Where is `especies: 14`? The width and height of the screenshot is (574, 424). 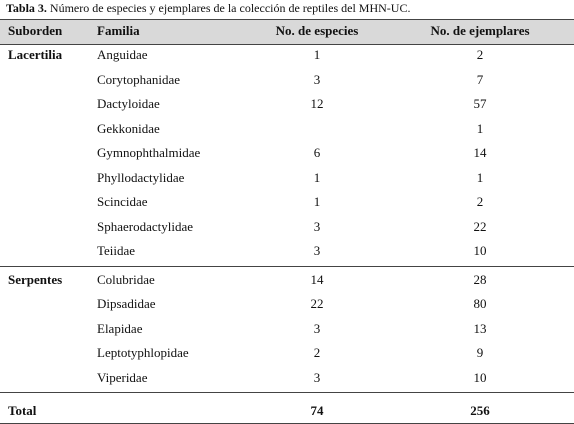
especies: 14 is located at coordinates (317, 279).